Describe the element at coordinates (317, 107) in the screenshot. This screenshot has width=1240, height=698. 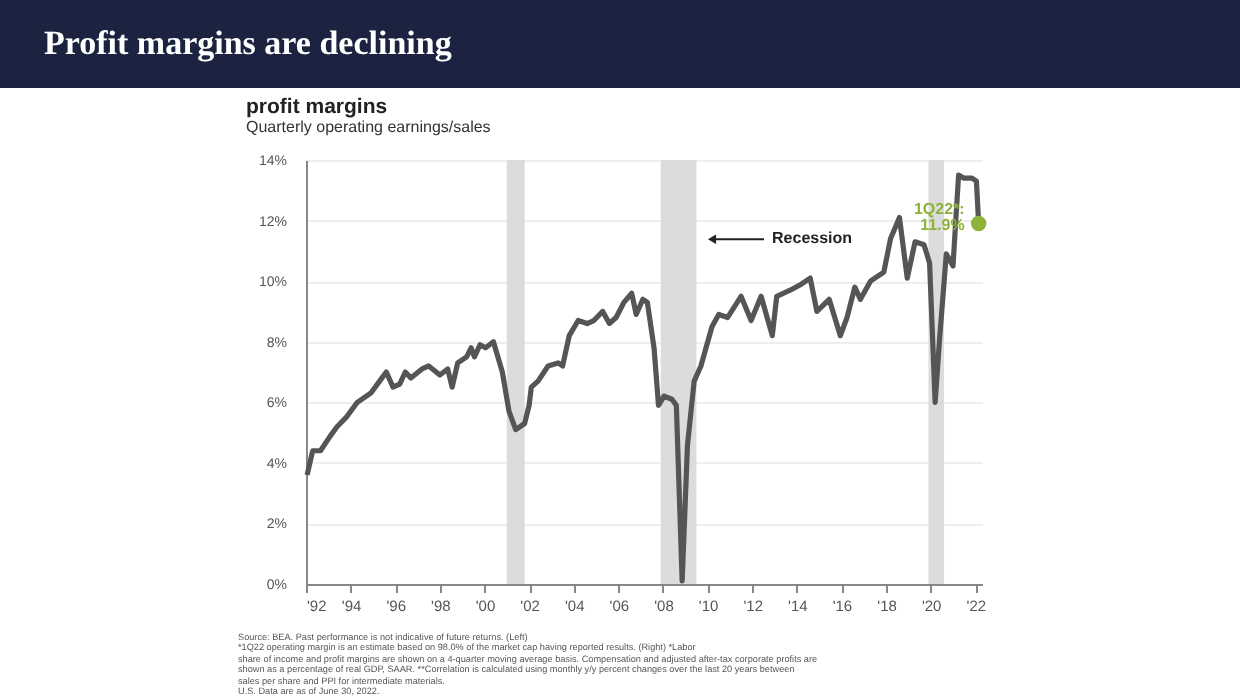
I see `text: profit margins` at that location.